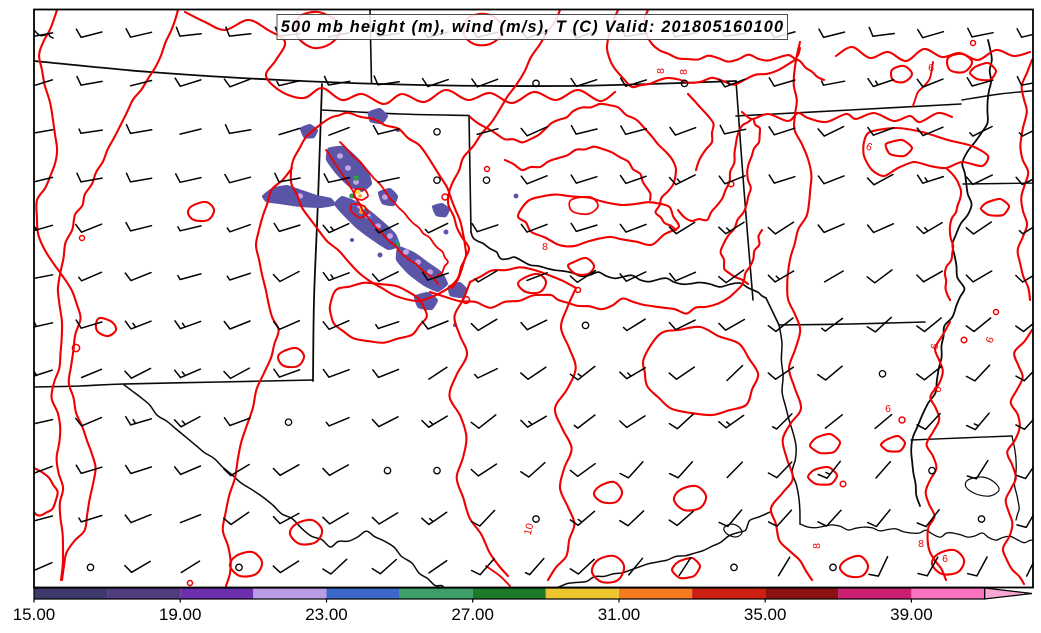  What do you see at coordinates (326, 614) in the screenshot?
I see `svg-text: 23.00` at bounding box center [326, 614].